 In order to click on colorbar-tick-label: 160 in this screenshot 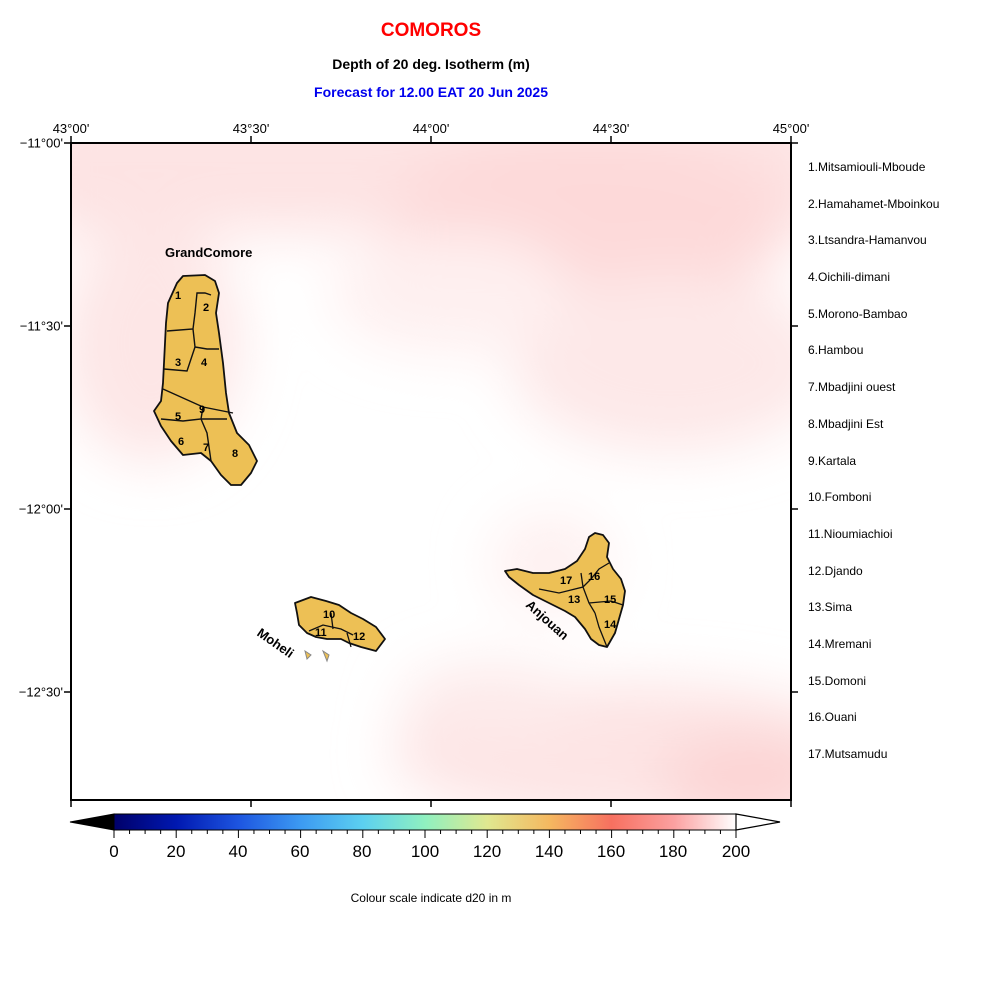, I will do `click(611, 851)`.